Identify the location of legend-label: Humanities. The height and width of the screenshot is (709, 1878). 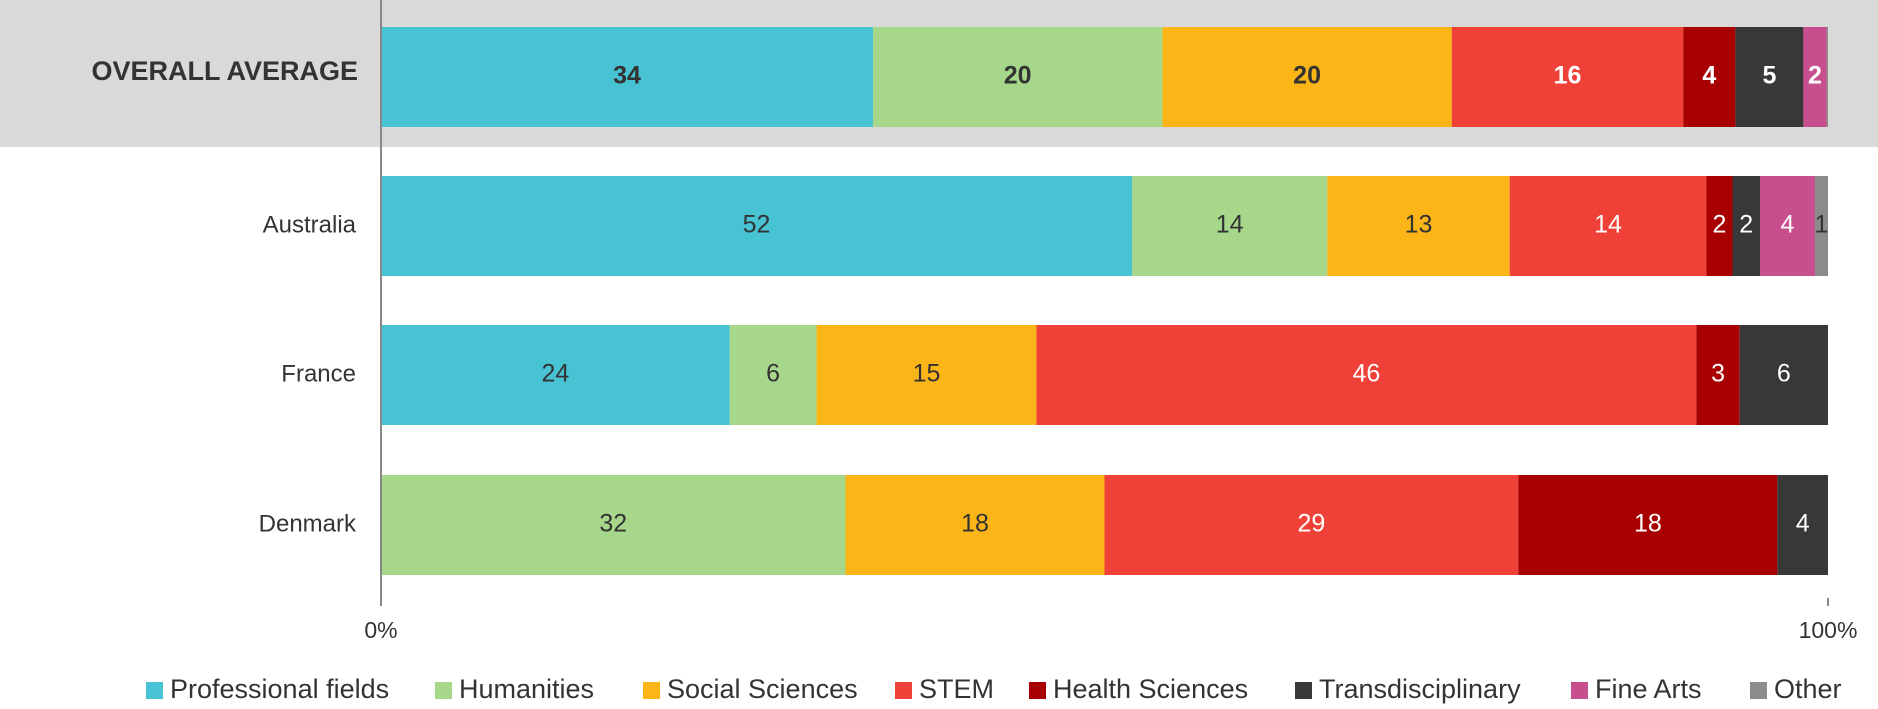
(526, 689).